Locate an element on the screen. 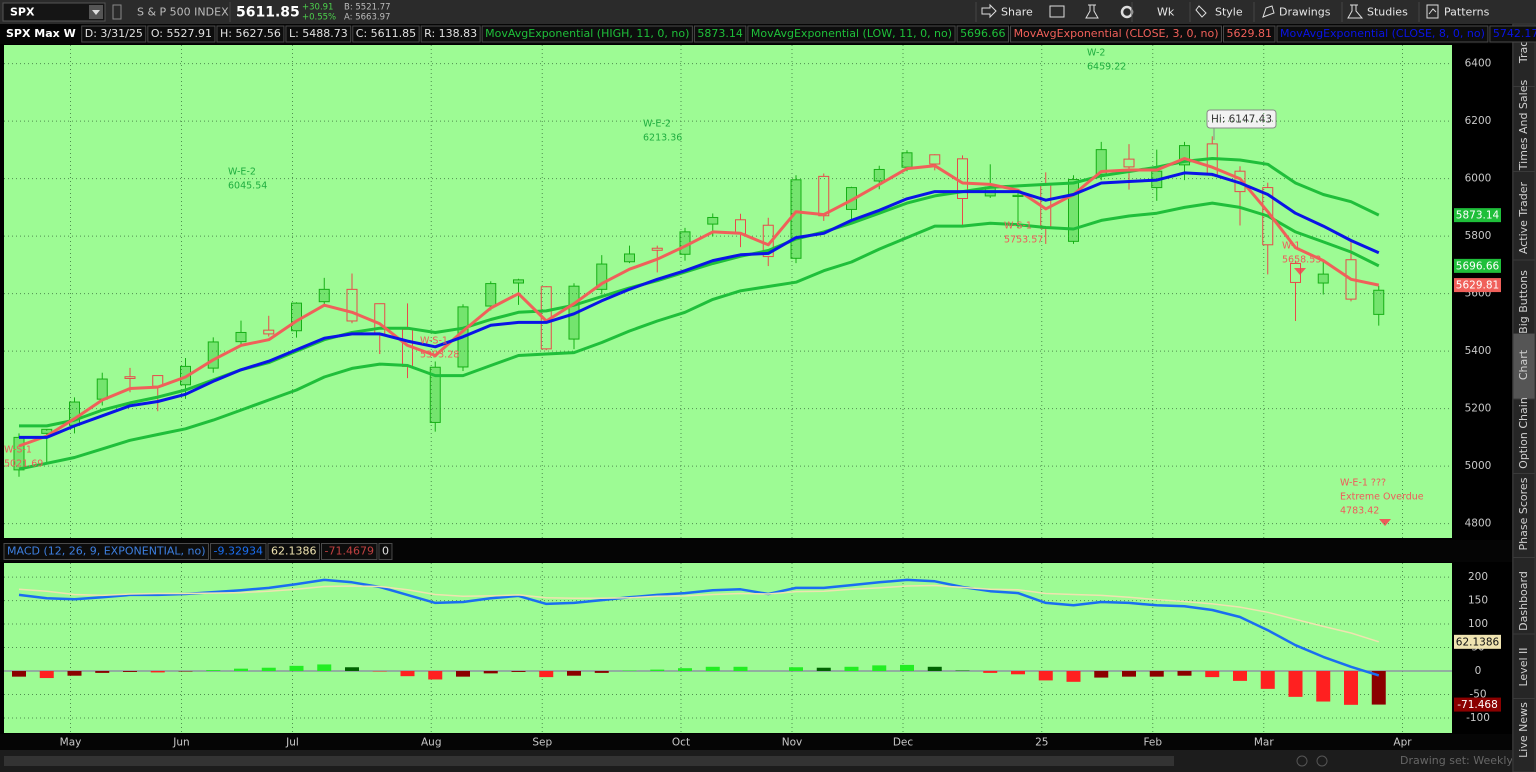 The height and width of the screenshot is (772, 1536). y-tick-label: 6200 is located at coordinates (1478, 121).